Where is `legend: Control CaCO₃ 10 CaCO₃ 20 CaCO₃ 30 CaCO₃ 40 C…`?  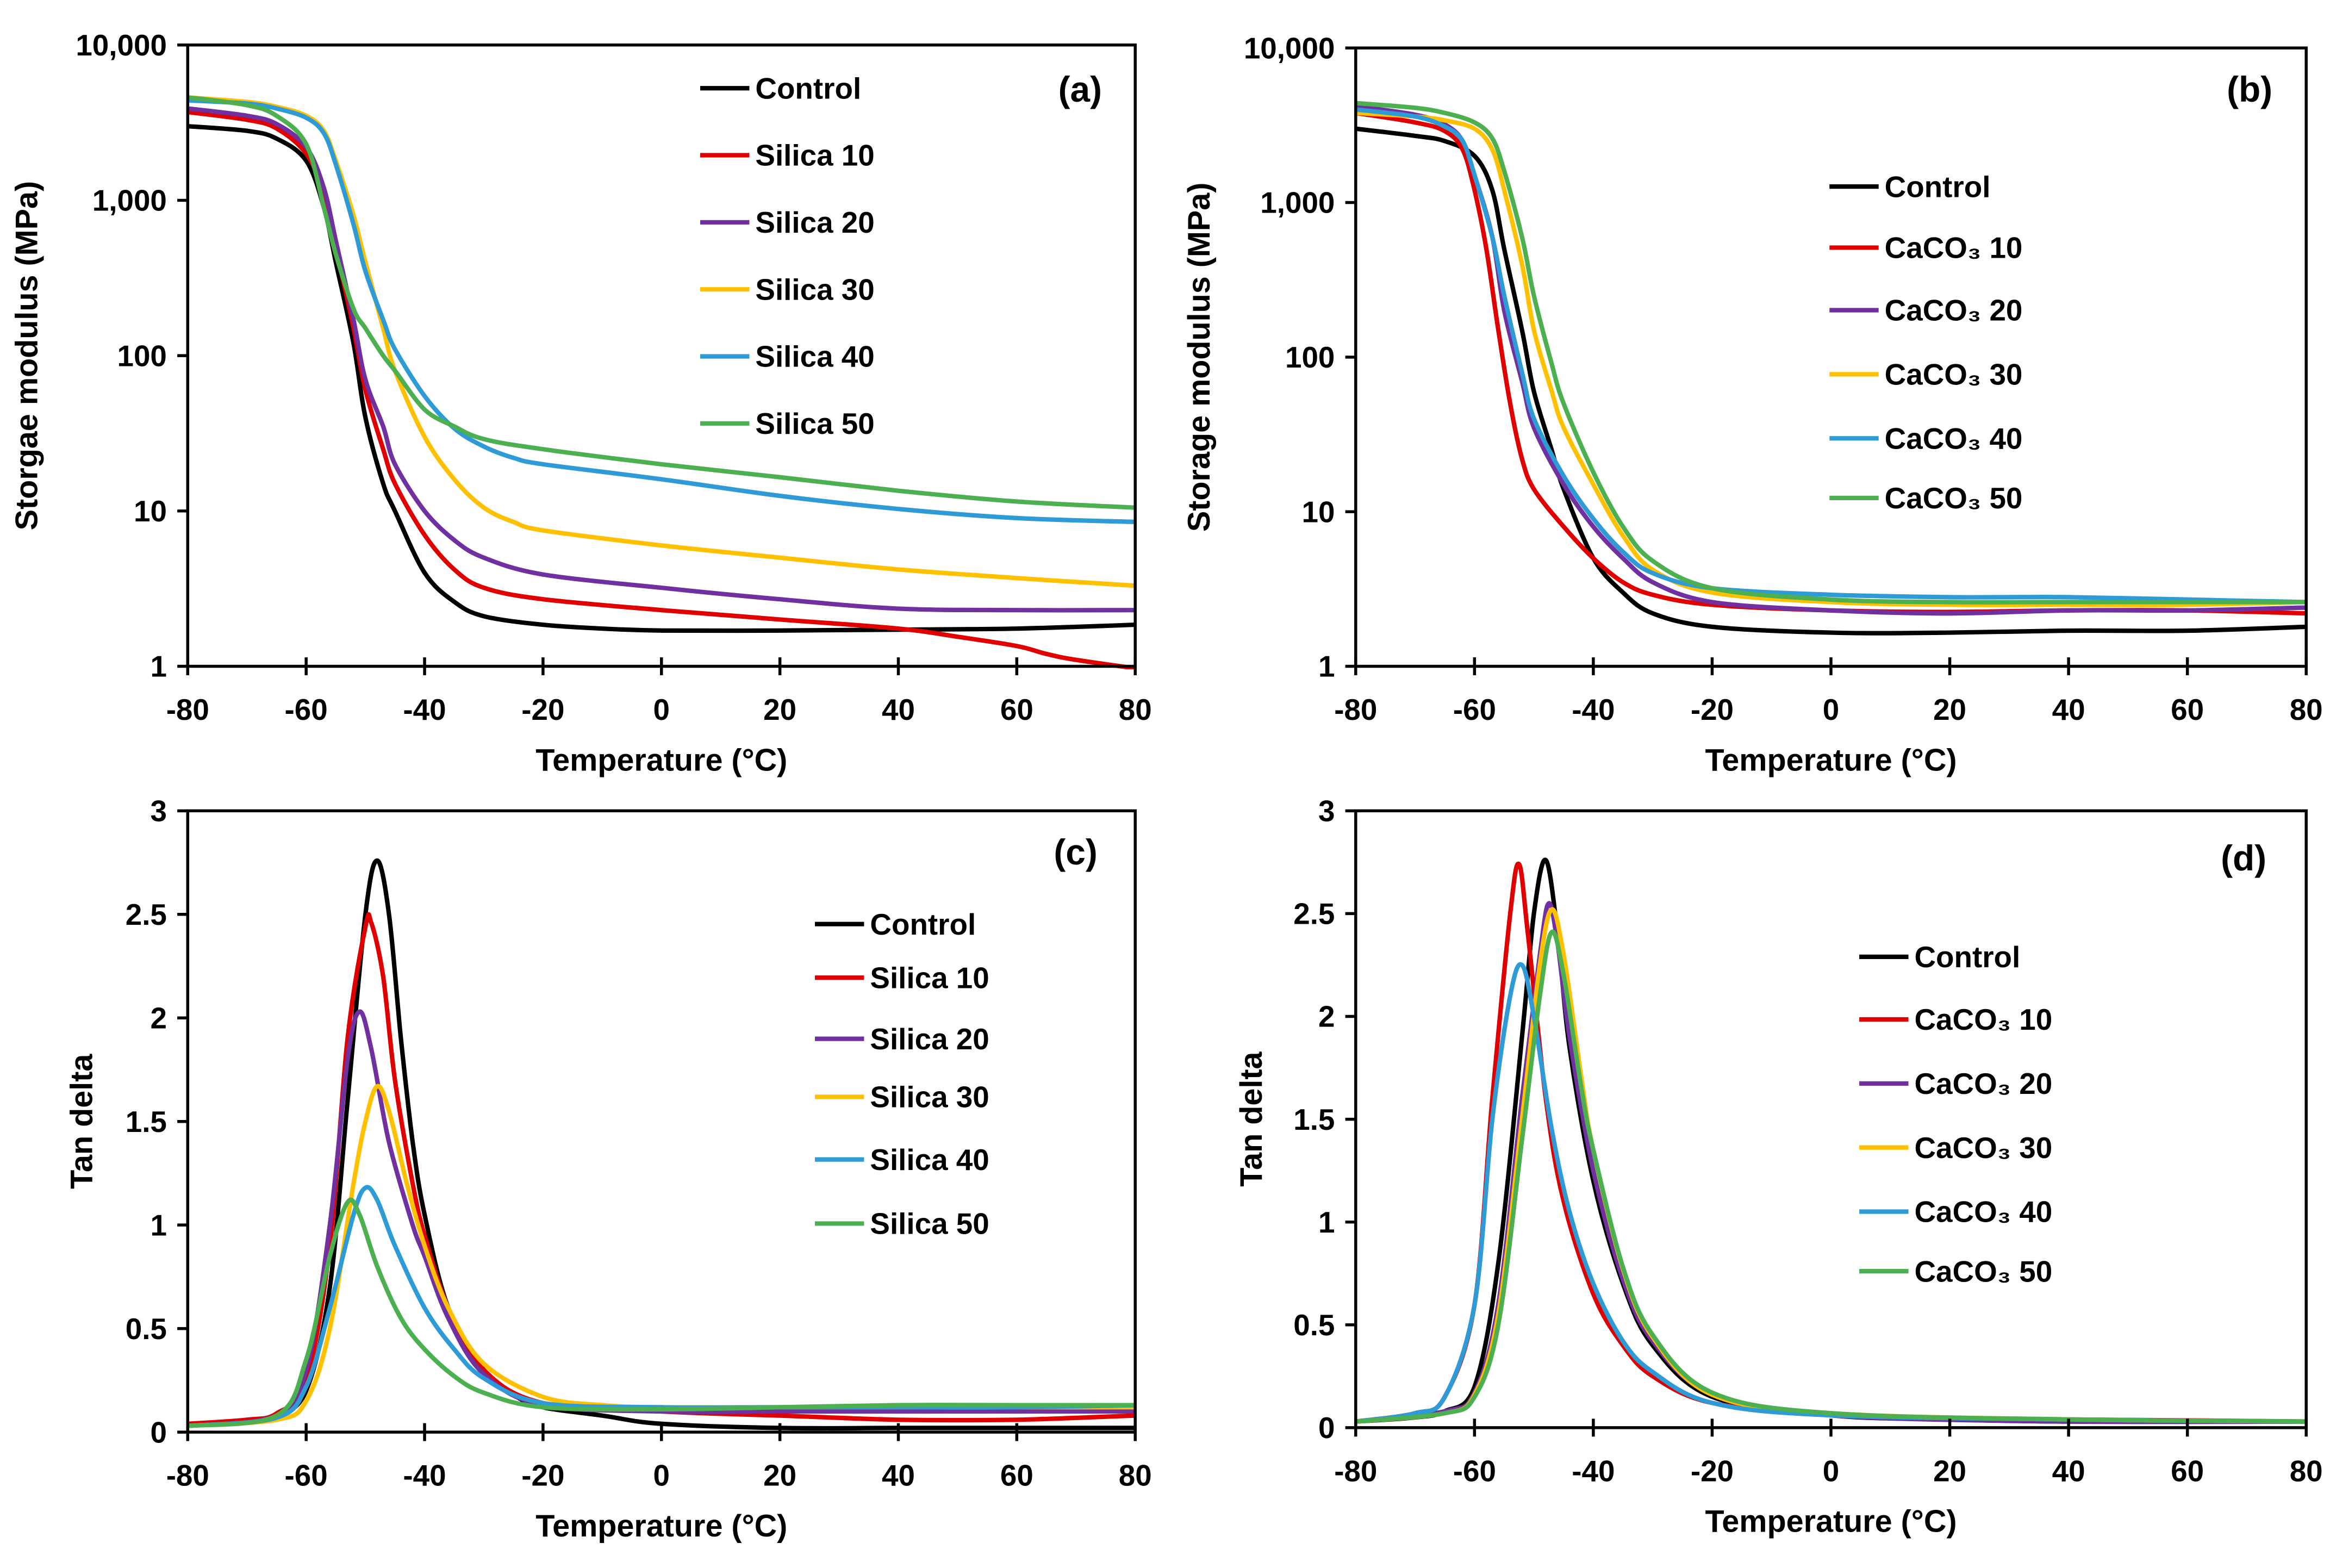 legend: Control CaCO₃ 10 CaCO₃ 20 CaCO₃ 30 CaCO₃ 40 C… is located at coordinates (1925, 342).